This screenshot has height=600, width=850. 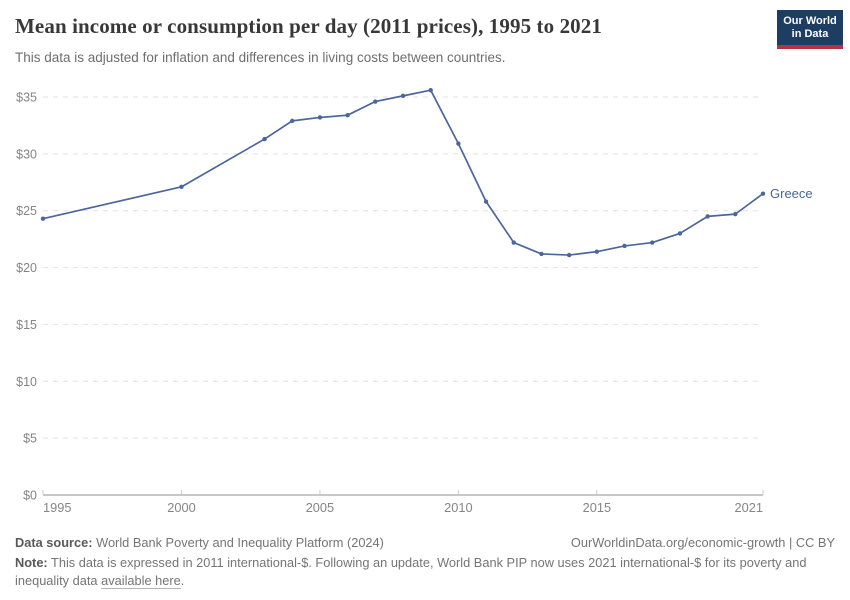 What do you see at coordinates (57, 507) in the screenshot?
I see `x-axis-tick-label: 1995` at bounding box center [57, 507].